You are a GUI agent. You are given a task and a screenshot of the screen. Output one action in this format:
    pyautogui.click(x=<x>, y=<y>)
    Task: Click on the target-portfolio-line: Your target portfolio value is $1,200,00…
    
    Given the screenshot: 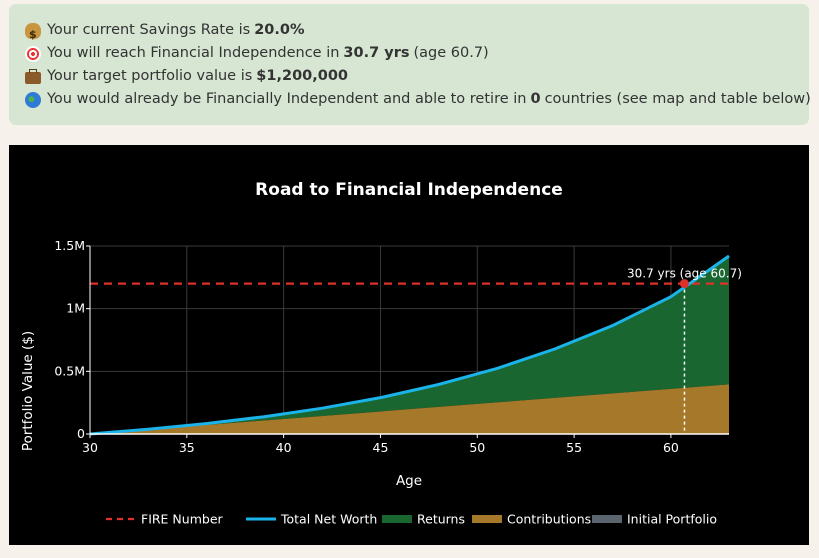 What is the action you would take?
    pyautogui.click(x=417, y=76)
    